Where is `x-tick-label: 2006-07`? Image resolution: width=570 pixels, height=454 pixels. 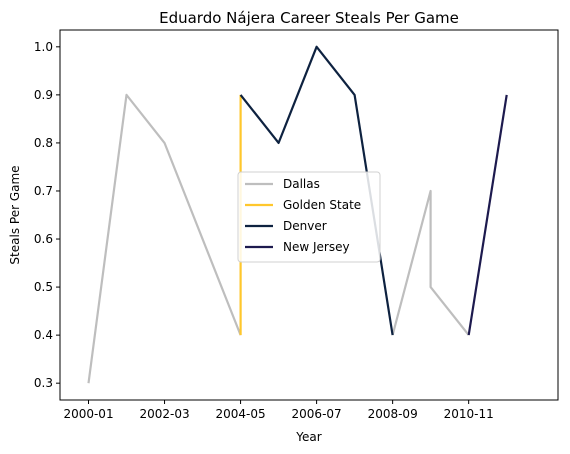
x-tick-label: 2006-07 is located at coordinates (317, 414).